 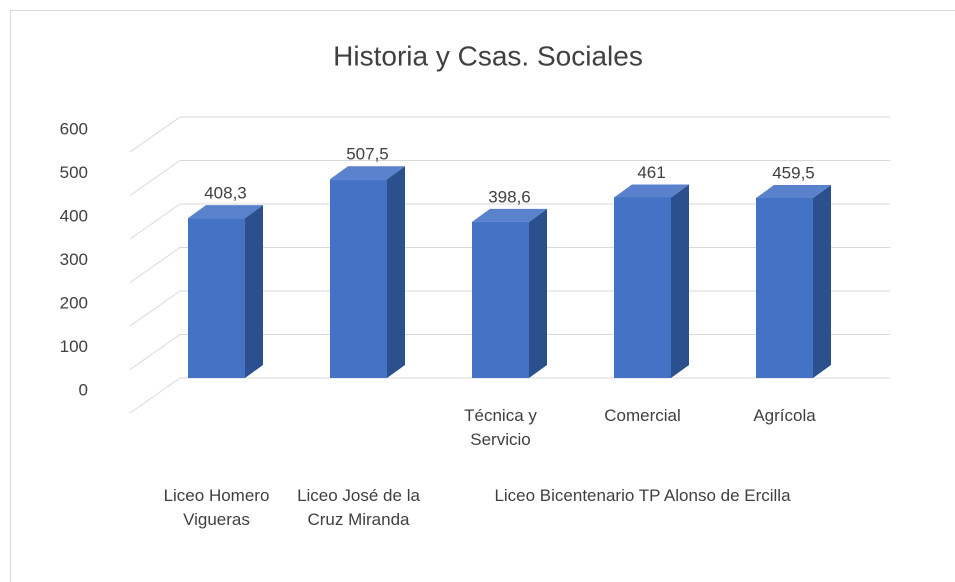 I want to click on data-label: 408,3, so click(x=225, y=193).